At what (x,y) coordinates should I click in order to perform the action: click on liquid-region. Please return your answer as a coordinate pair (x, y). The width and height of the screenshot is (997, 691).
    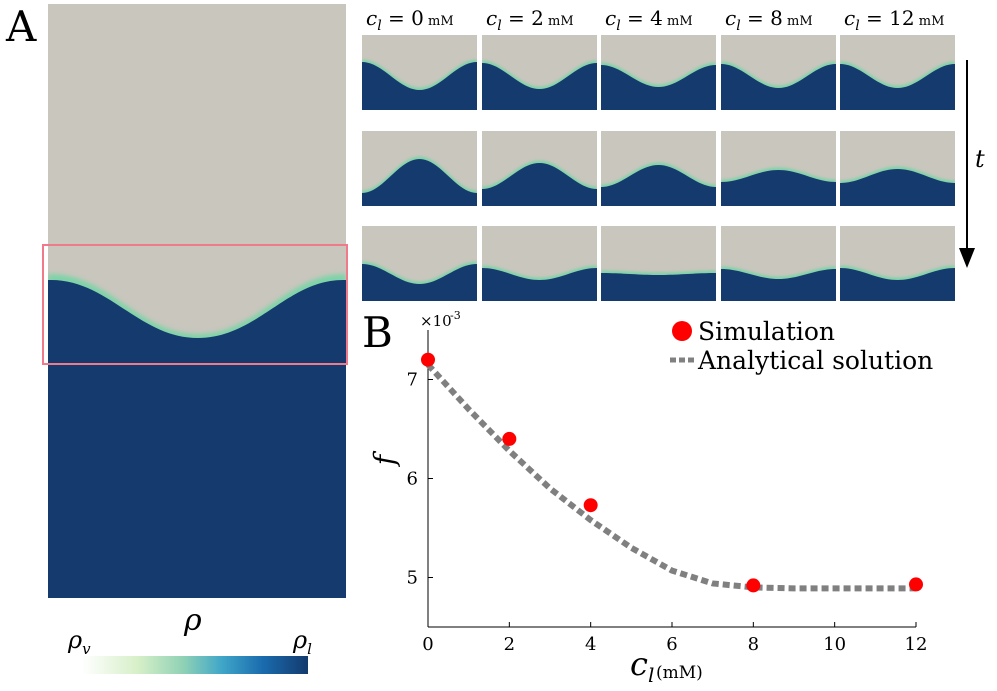
    Looking at the image, I should click on (197, 438).